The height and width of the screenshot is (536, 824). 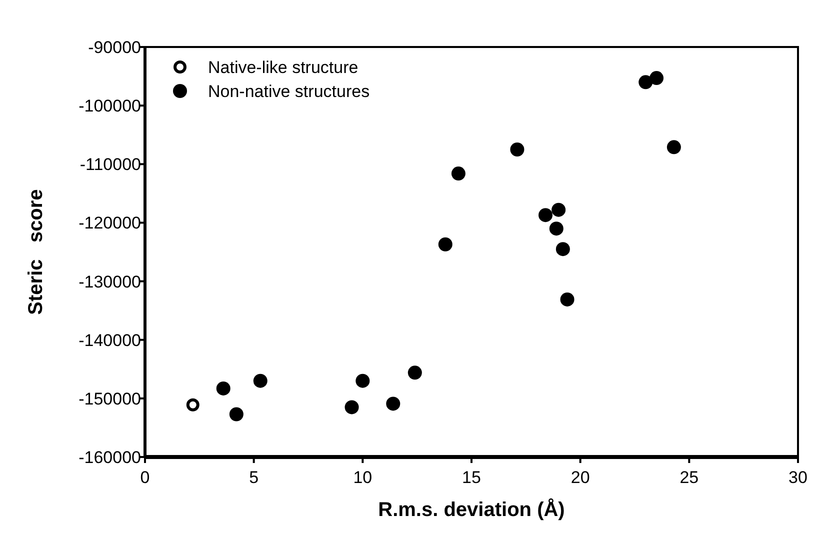 What do you see at coordinates (109, 398) in the screenshot?
I see `y-tick-label: -150000` at bounding box center [109, 398].